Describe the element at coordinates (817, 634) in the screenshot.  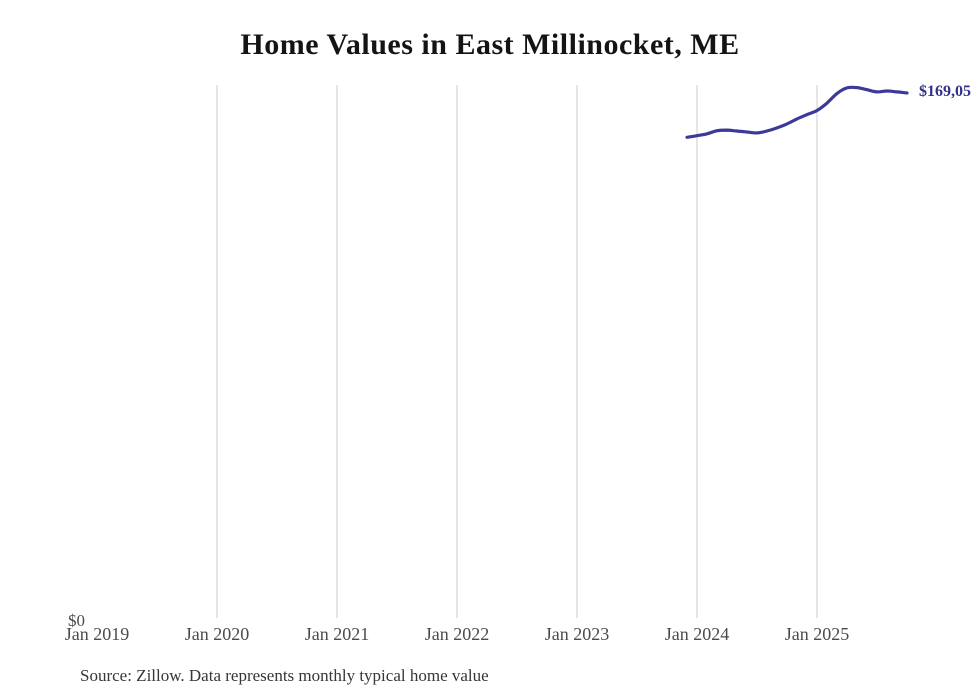
I see `x-tick-label: Jan 2025` at that location.